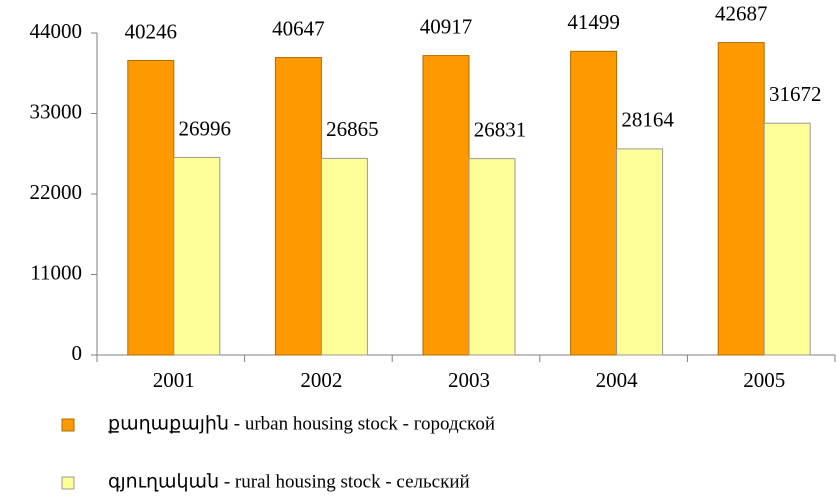 Image resolution: width=837 pixels, height=497 pixels. What do you see at coordinates (352, 129) in the screenshot?
I see `value-label: 26865` at bounding box center [352, 129].